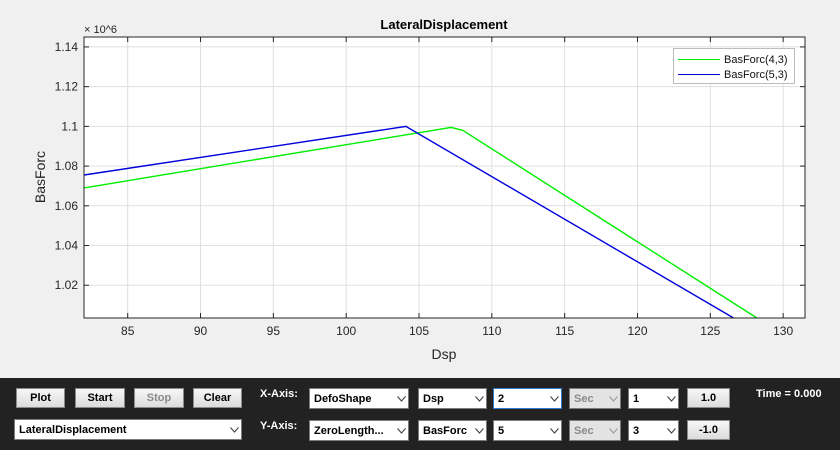 The image size is (840, 450). I want to click on legend-label-1: BasForc(4,3), so click(756, 59).